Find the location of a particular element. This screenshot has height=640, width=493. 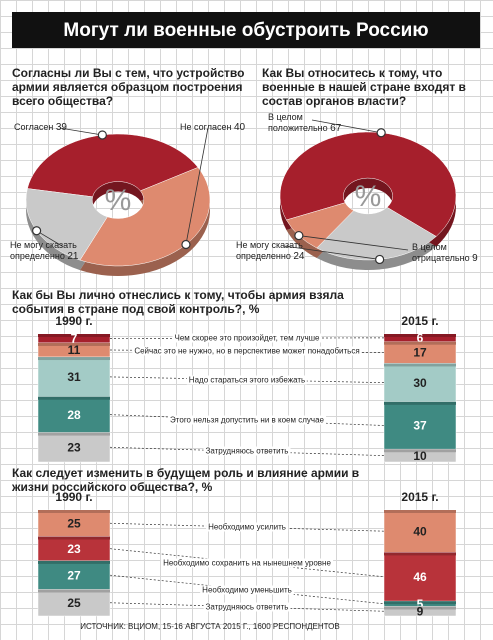

slice-label: Не согласен 40 is located at coordinates (212, 127).